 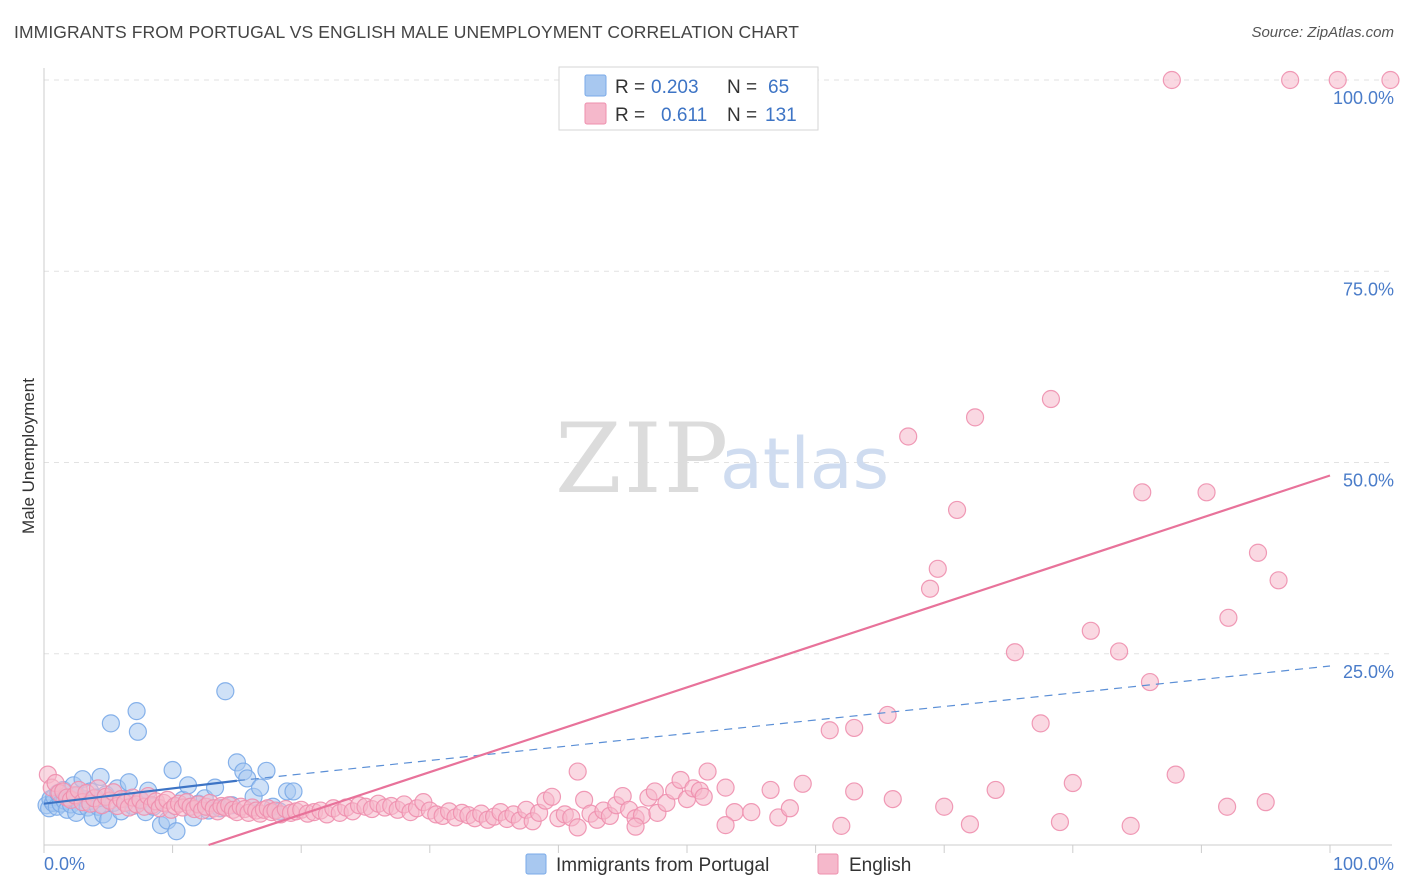 What do you see at coordinates (1368, 672) in the screenshot?
I see `y-tick-label: 25.0%` at bounding box center [1368, 672].